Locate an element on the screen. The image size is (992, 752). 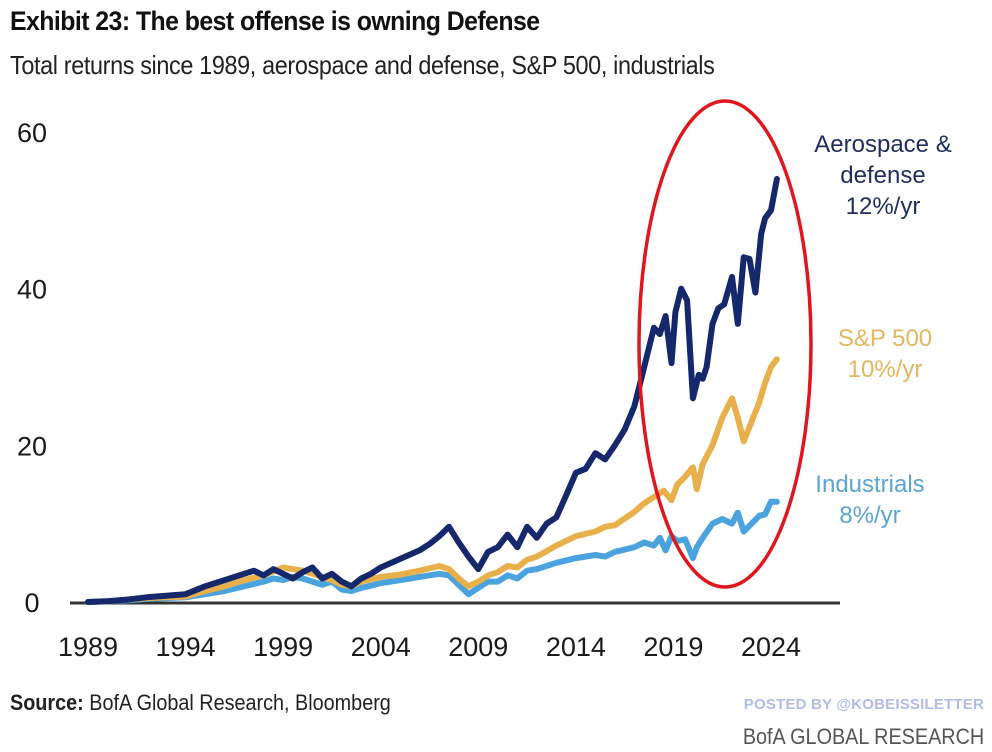
series-label-line: 12%/yr is located at coordinates (883, 206).